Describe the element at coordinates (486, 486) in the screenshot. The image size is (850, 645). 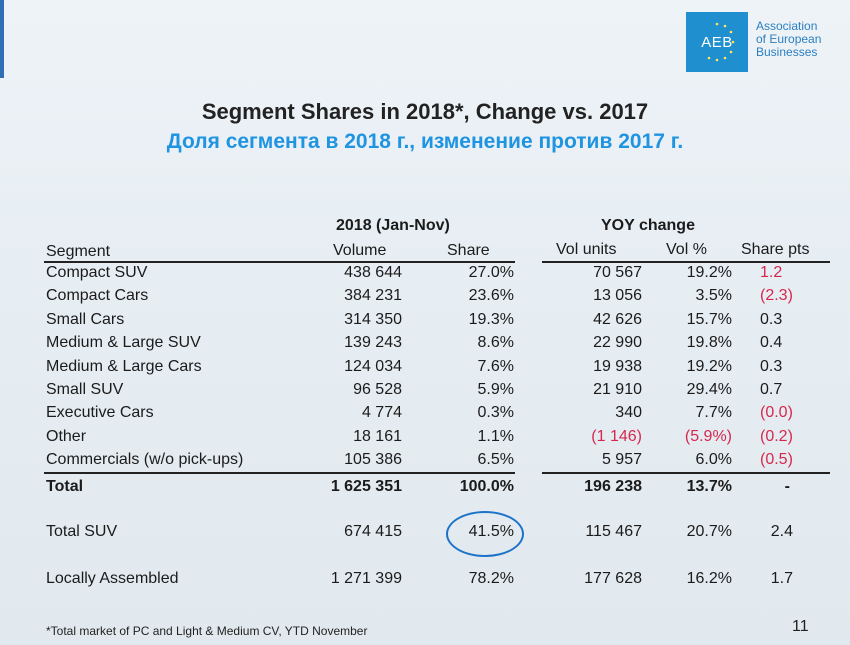
I see `total-share: 100.0%` at that location.